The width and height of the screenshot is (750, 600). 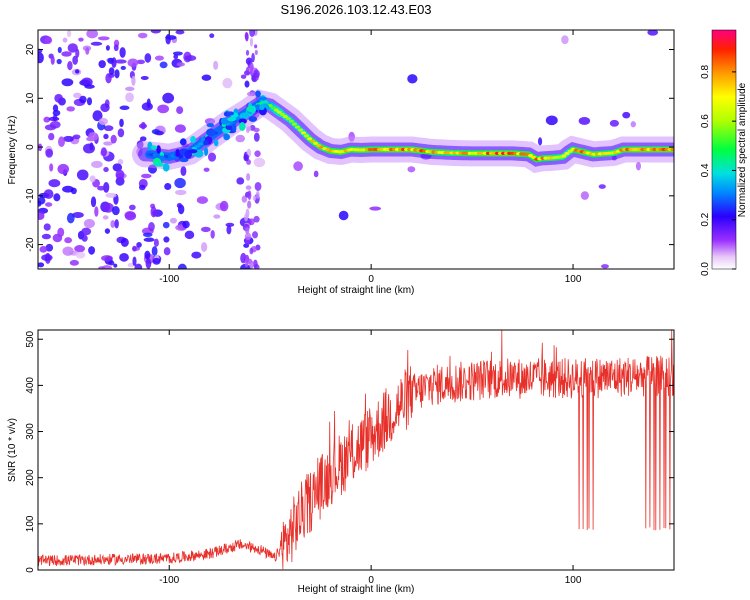 I want to click on y-tick-label: 500, so click(x=30, y=338).